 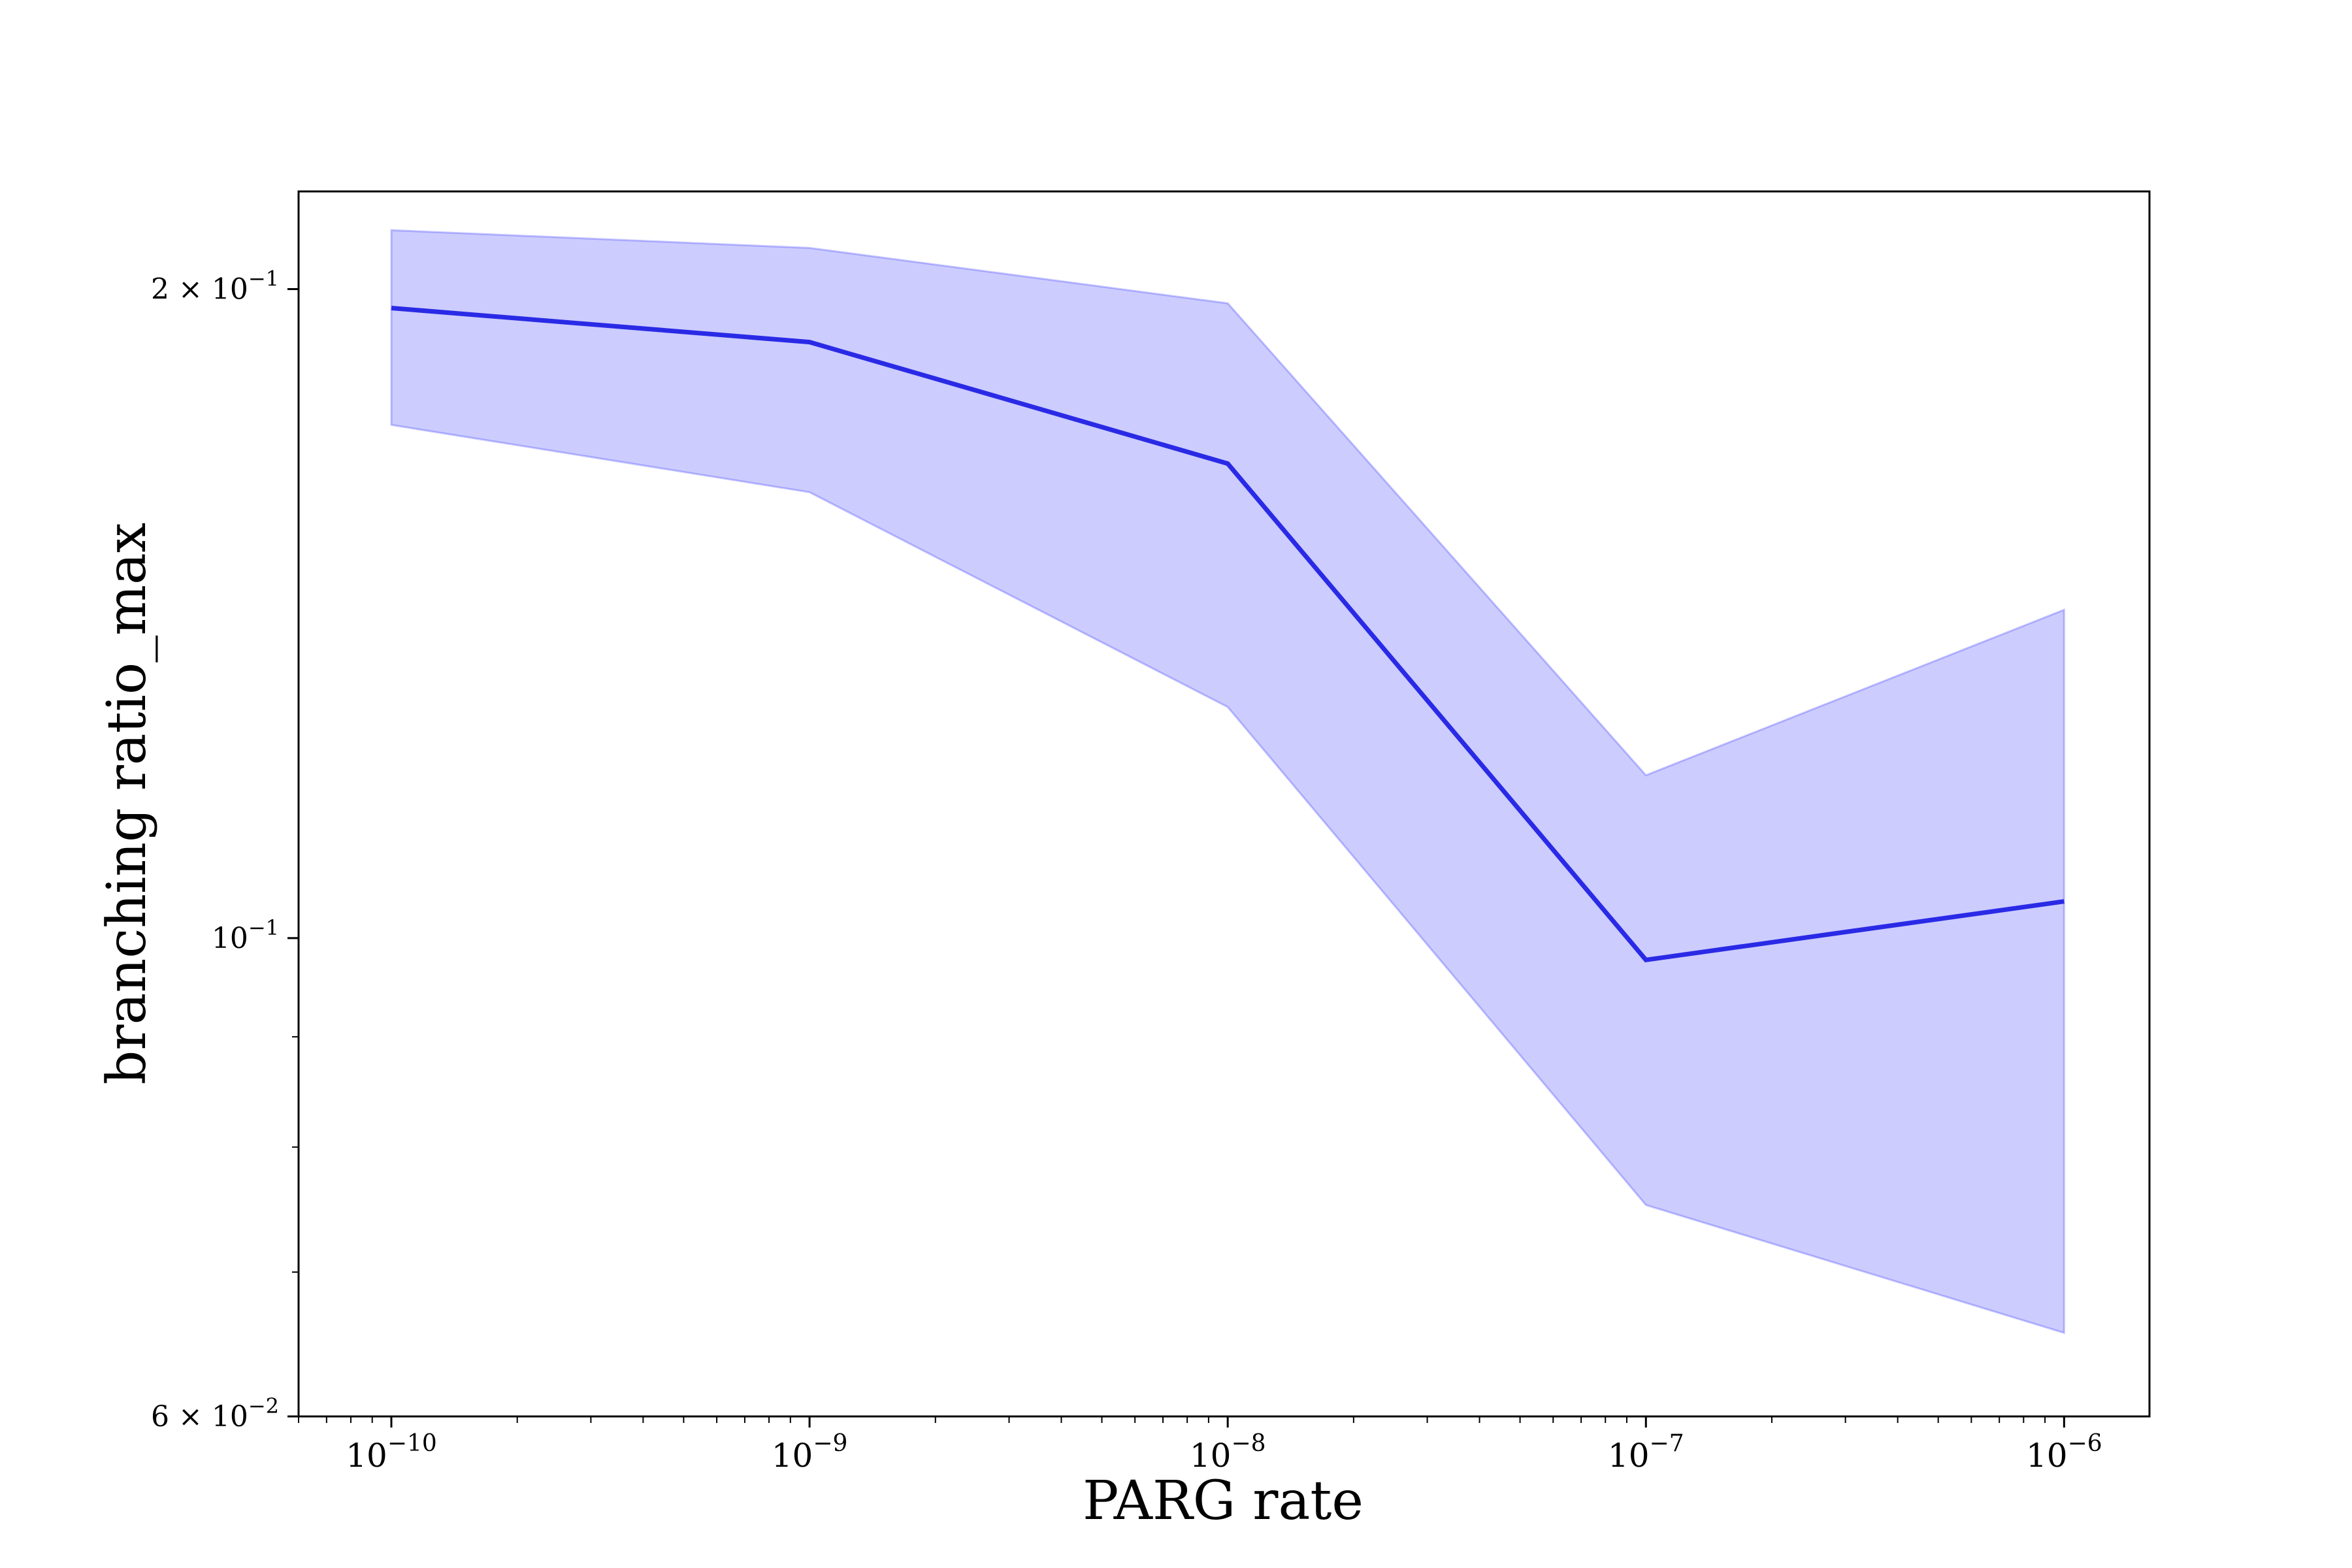 I want to click on y-axis-label: branching ratio_max, so click(x=127, y=804).